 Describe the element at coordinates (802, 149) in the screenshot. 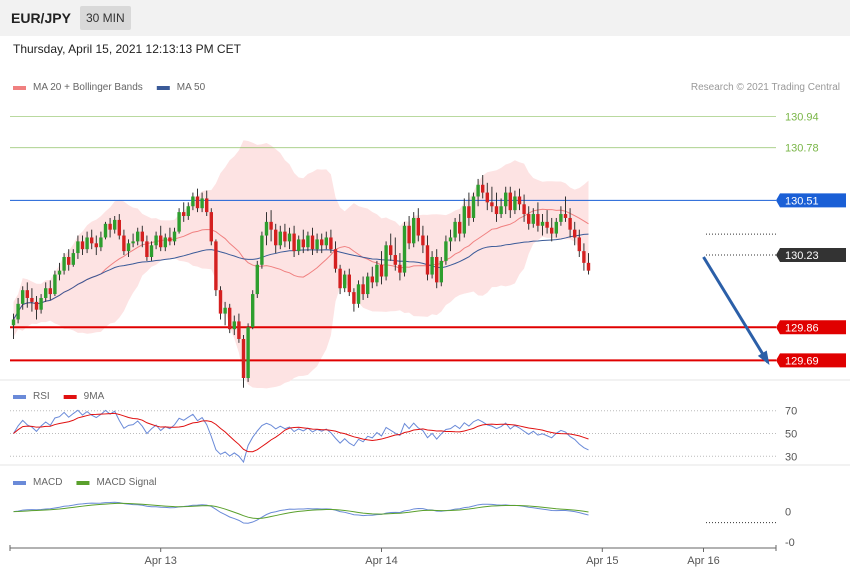

I see `target-level-label: 130.78` at that location.